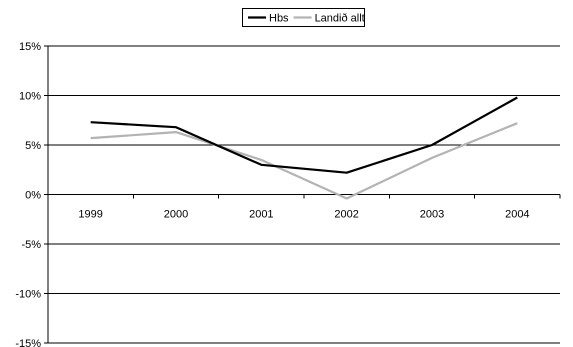 Image resolution: width=573 pixels, height=347 pixels. What do you see at coordinates (176, 215) in the screenshot?
I see `x-tick-label: 2000` at bounding box center [176, 215].